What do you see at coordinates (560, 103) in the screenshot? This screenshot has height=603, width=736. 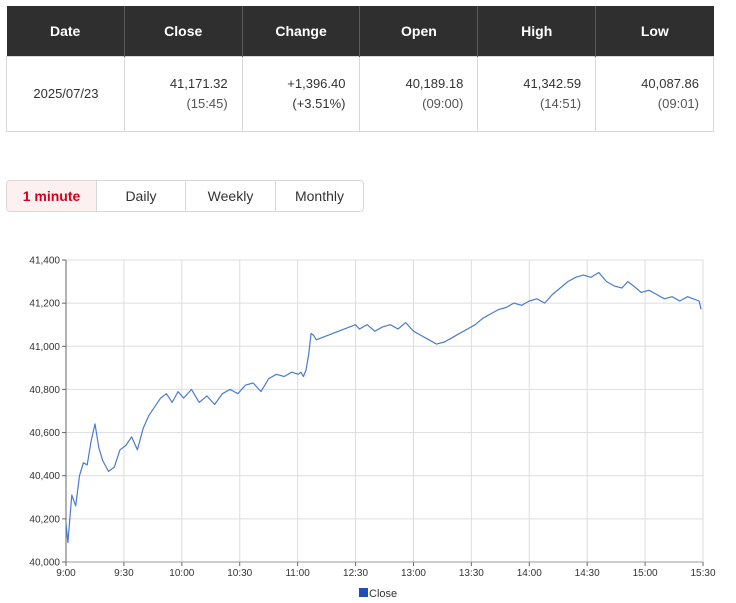 I see `high-time: (14:51)` at bounding box center [560, 103].